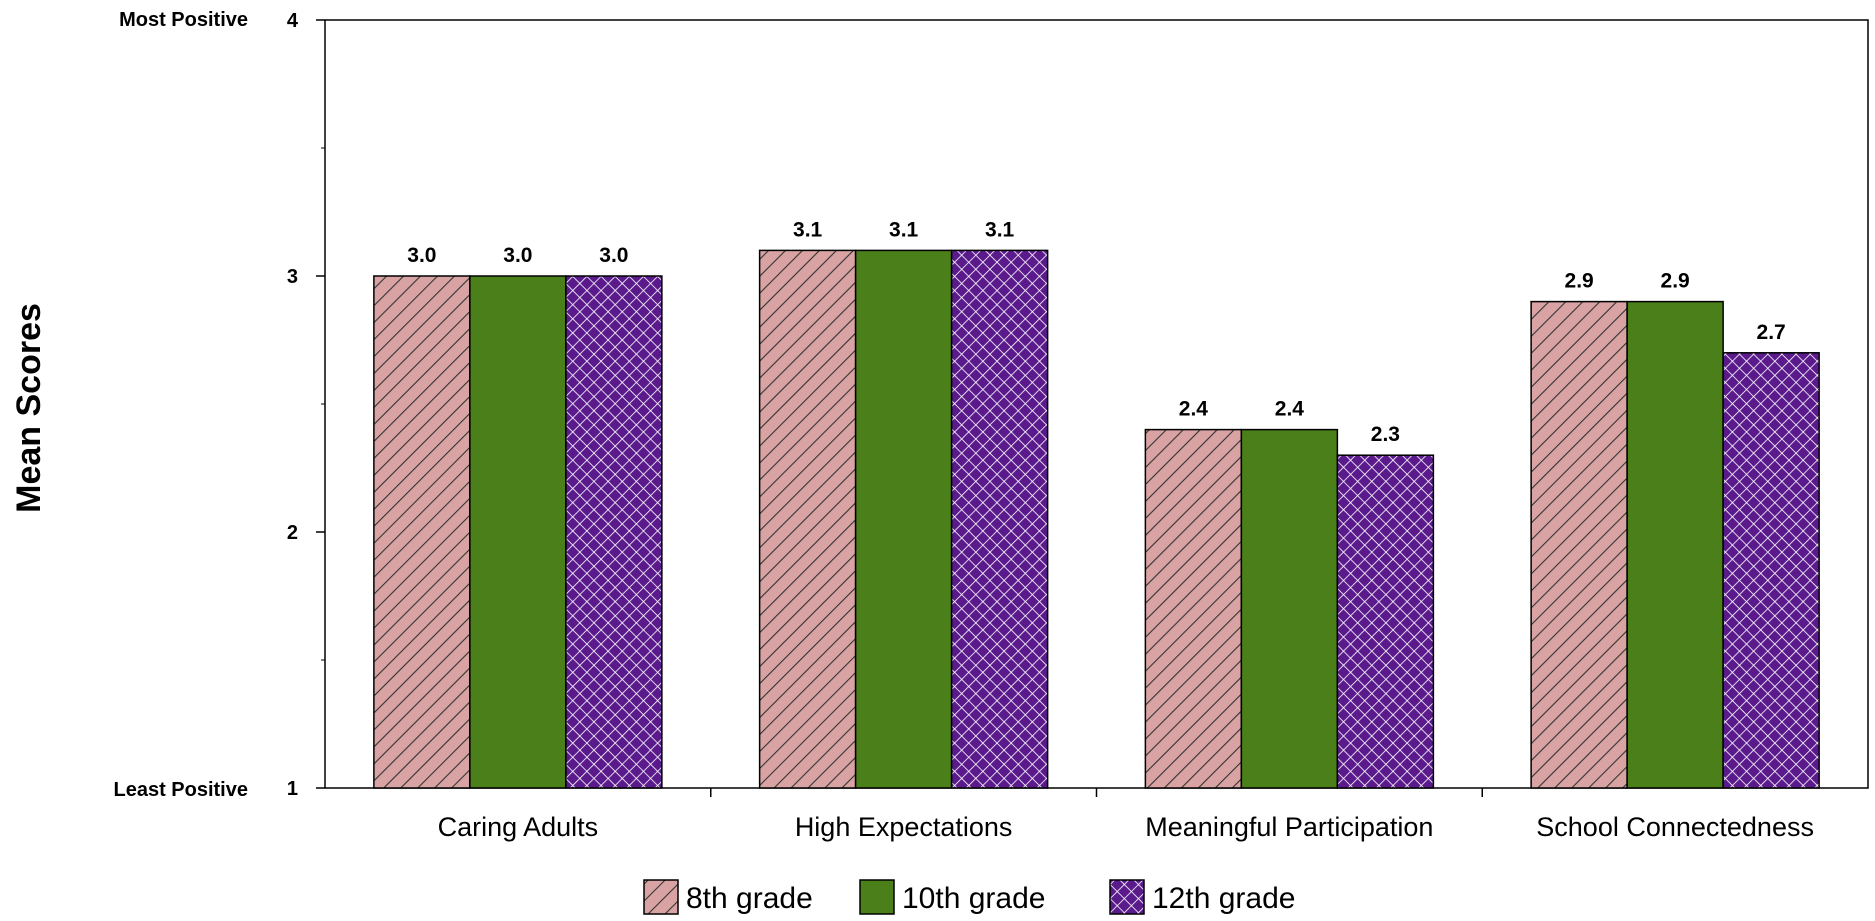 This screenshot has height=921, width=1875. What do you see at coordinates (661, 897) in the screenshot?
I see `legend-swatch-8th-grade` at bounding box center [661, 897].